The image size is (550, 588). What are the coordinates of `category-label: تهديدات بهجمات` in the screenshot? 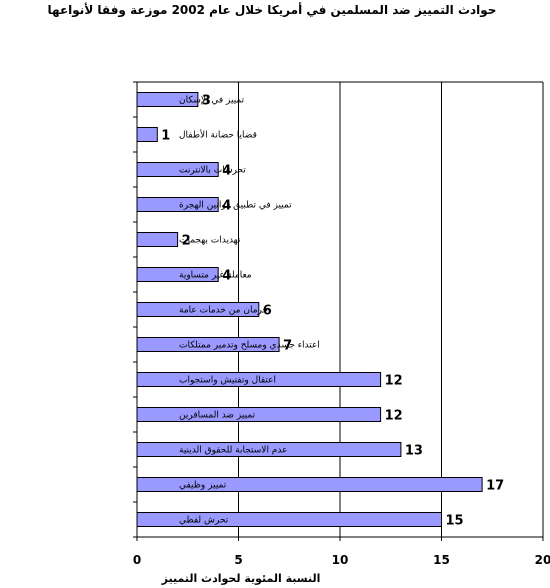 It's located at (210, 241).